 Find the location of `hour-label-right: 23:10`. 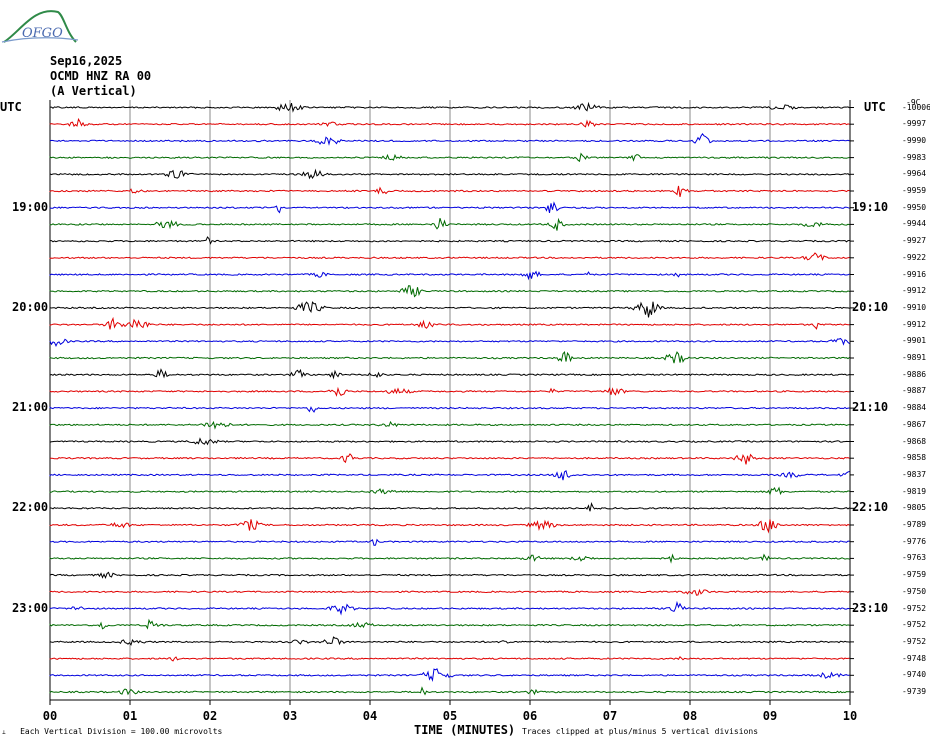

hour-label-right: 23:10 is located at coordinates (870, 607).